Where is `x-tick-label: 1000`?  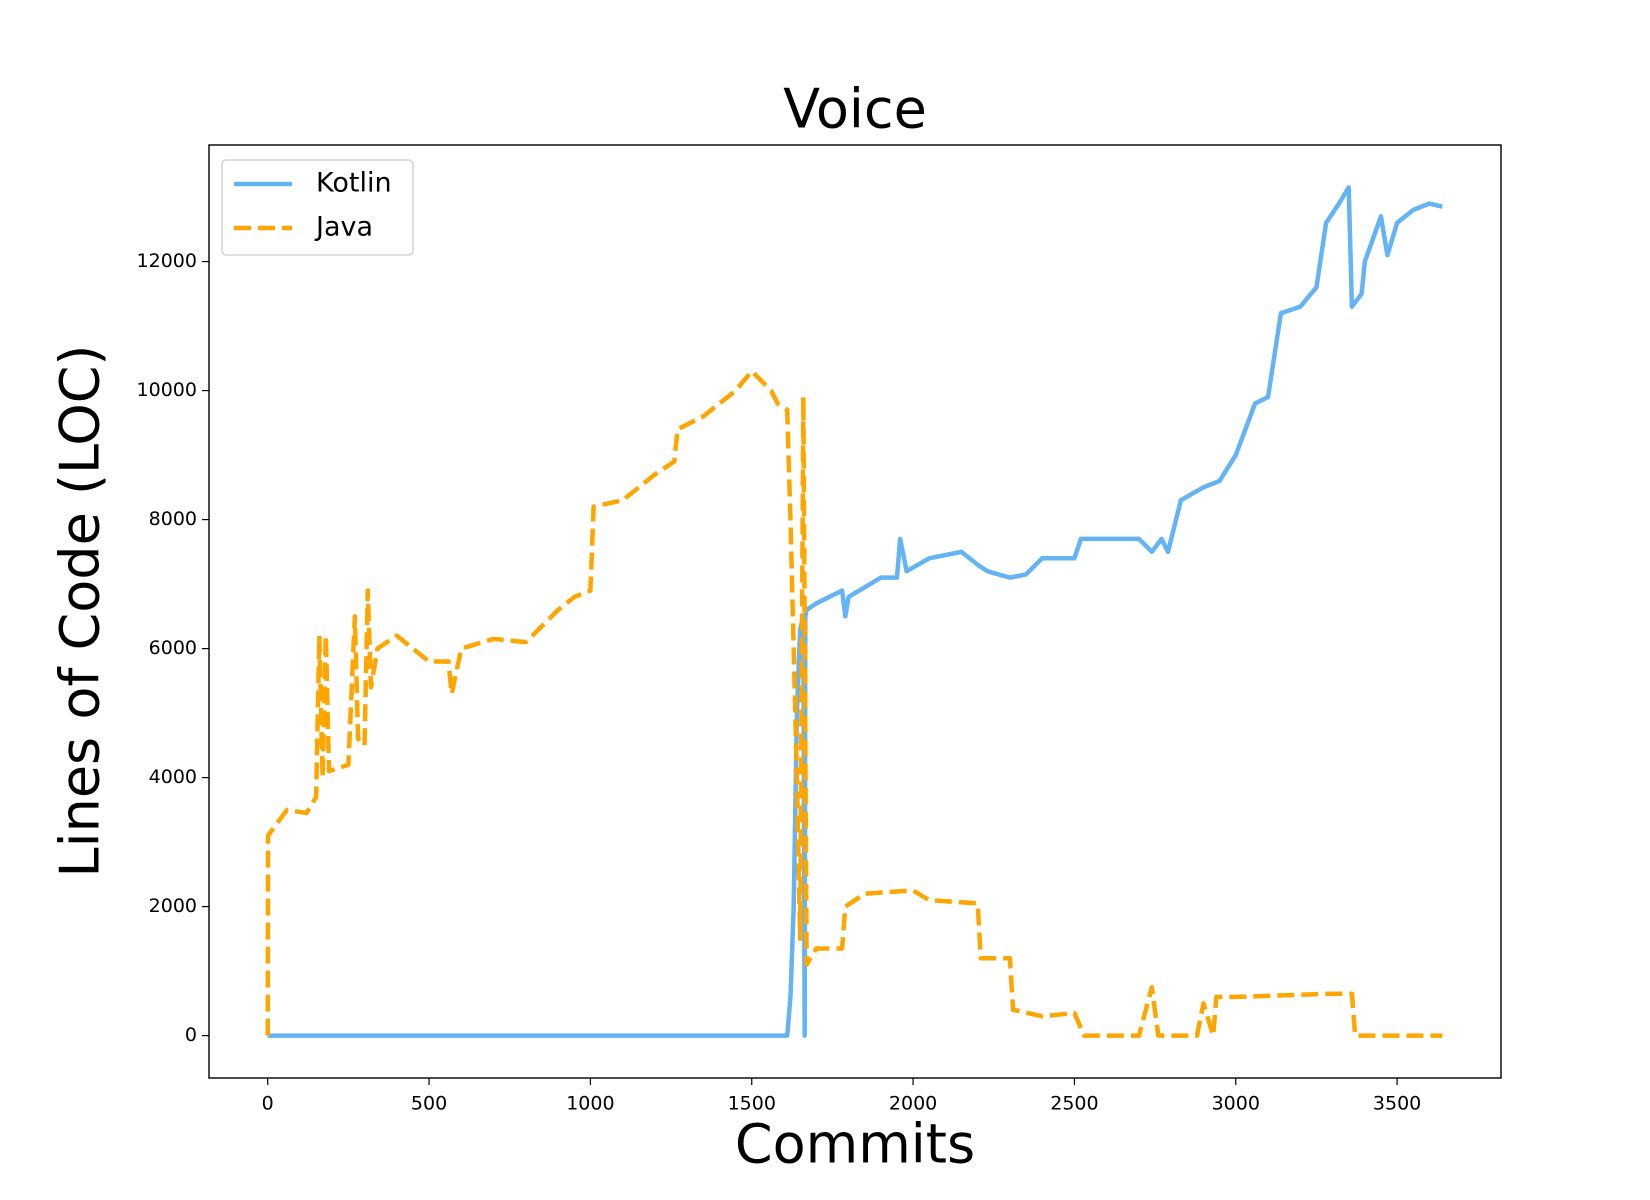
x-tick-label: 1000 is located at coordinates (590, 1104).